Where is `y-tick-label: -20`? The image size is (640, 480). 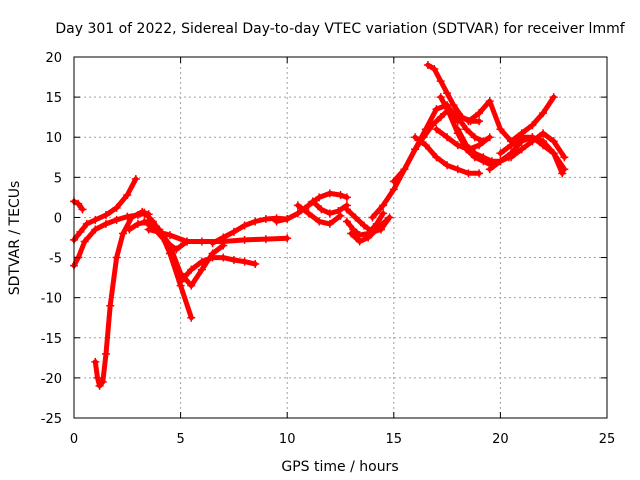
y-tick-label: -20 is located at coordinates (51, 379).